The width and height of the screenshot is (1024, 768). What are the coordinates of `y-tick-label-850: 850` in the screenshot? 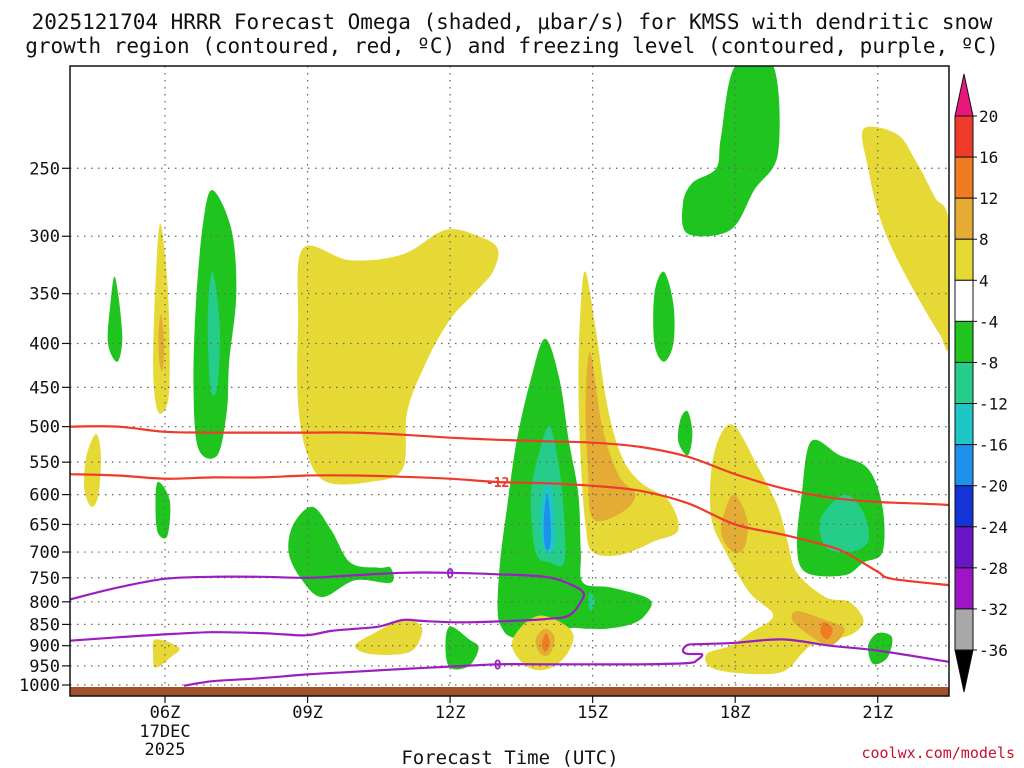 It's located at (44, 625).